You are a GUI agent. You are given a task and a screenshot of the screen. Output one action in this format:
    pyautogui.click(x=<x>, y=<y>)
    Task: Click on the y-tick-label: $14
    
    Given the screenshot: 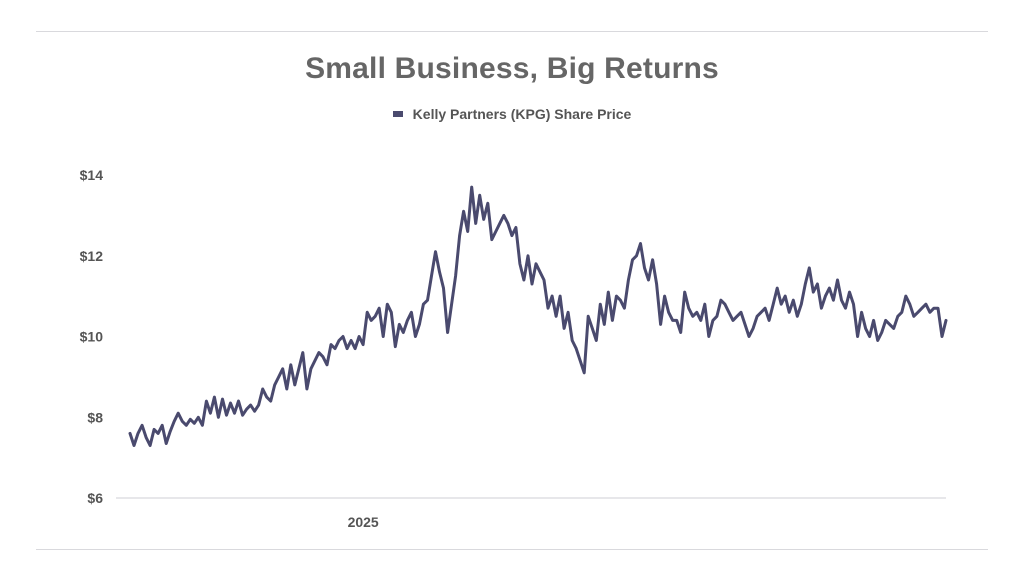 What is the action you would take?
    pyautogui.click(x=92, y=175)
    